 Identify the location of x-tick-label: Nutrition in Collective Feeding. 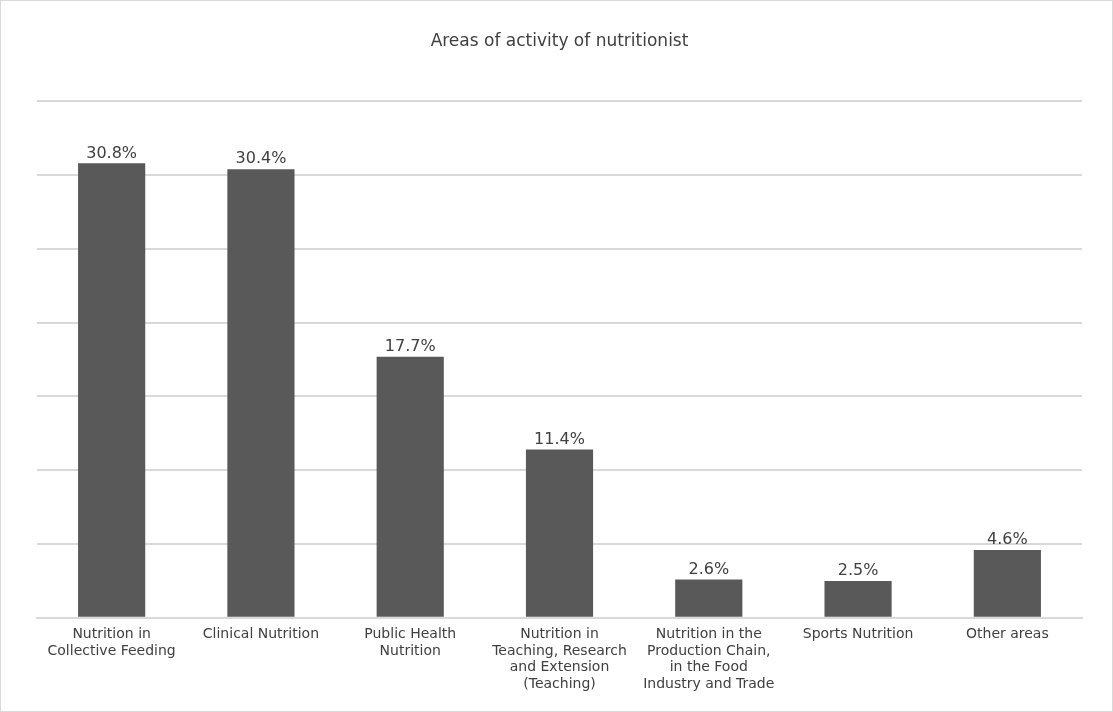
(111, 641).